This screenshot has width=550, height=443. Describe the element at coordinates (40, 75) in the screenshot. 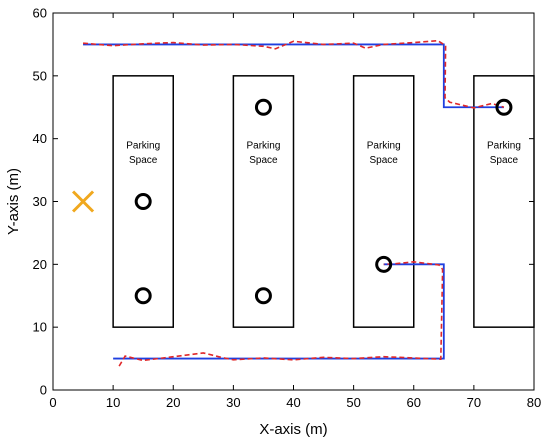

I see `y-tick-label: 50` at that location.